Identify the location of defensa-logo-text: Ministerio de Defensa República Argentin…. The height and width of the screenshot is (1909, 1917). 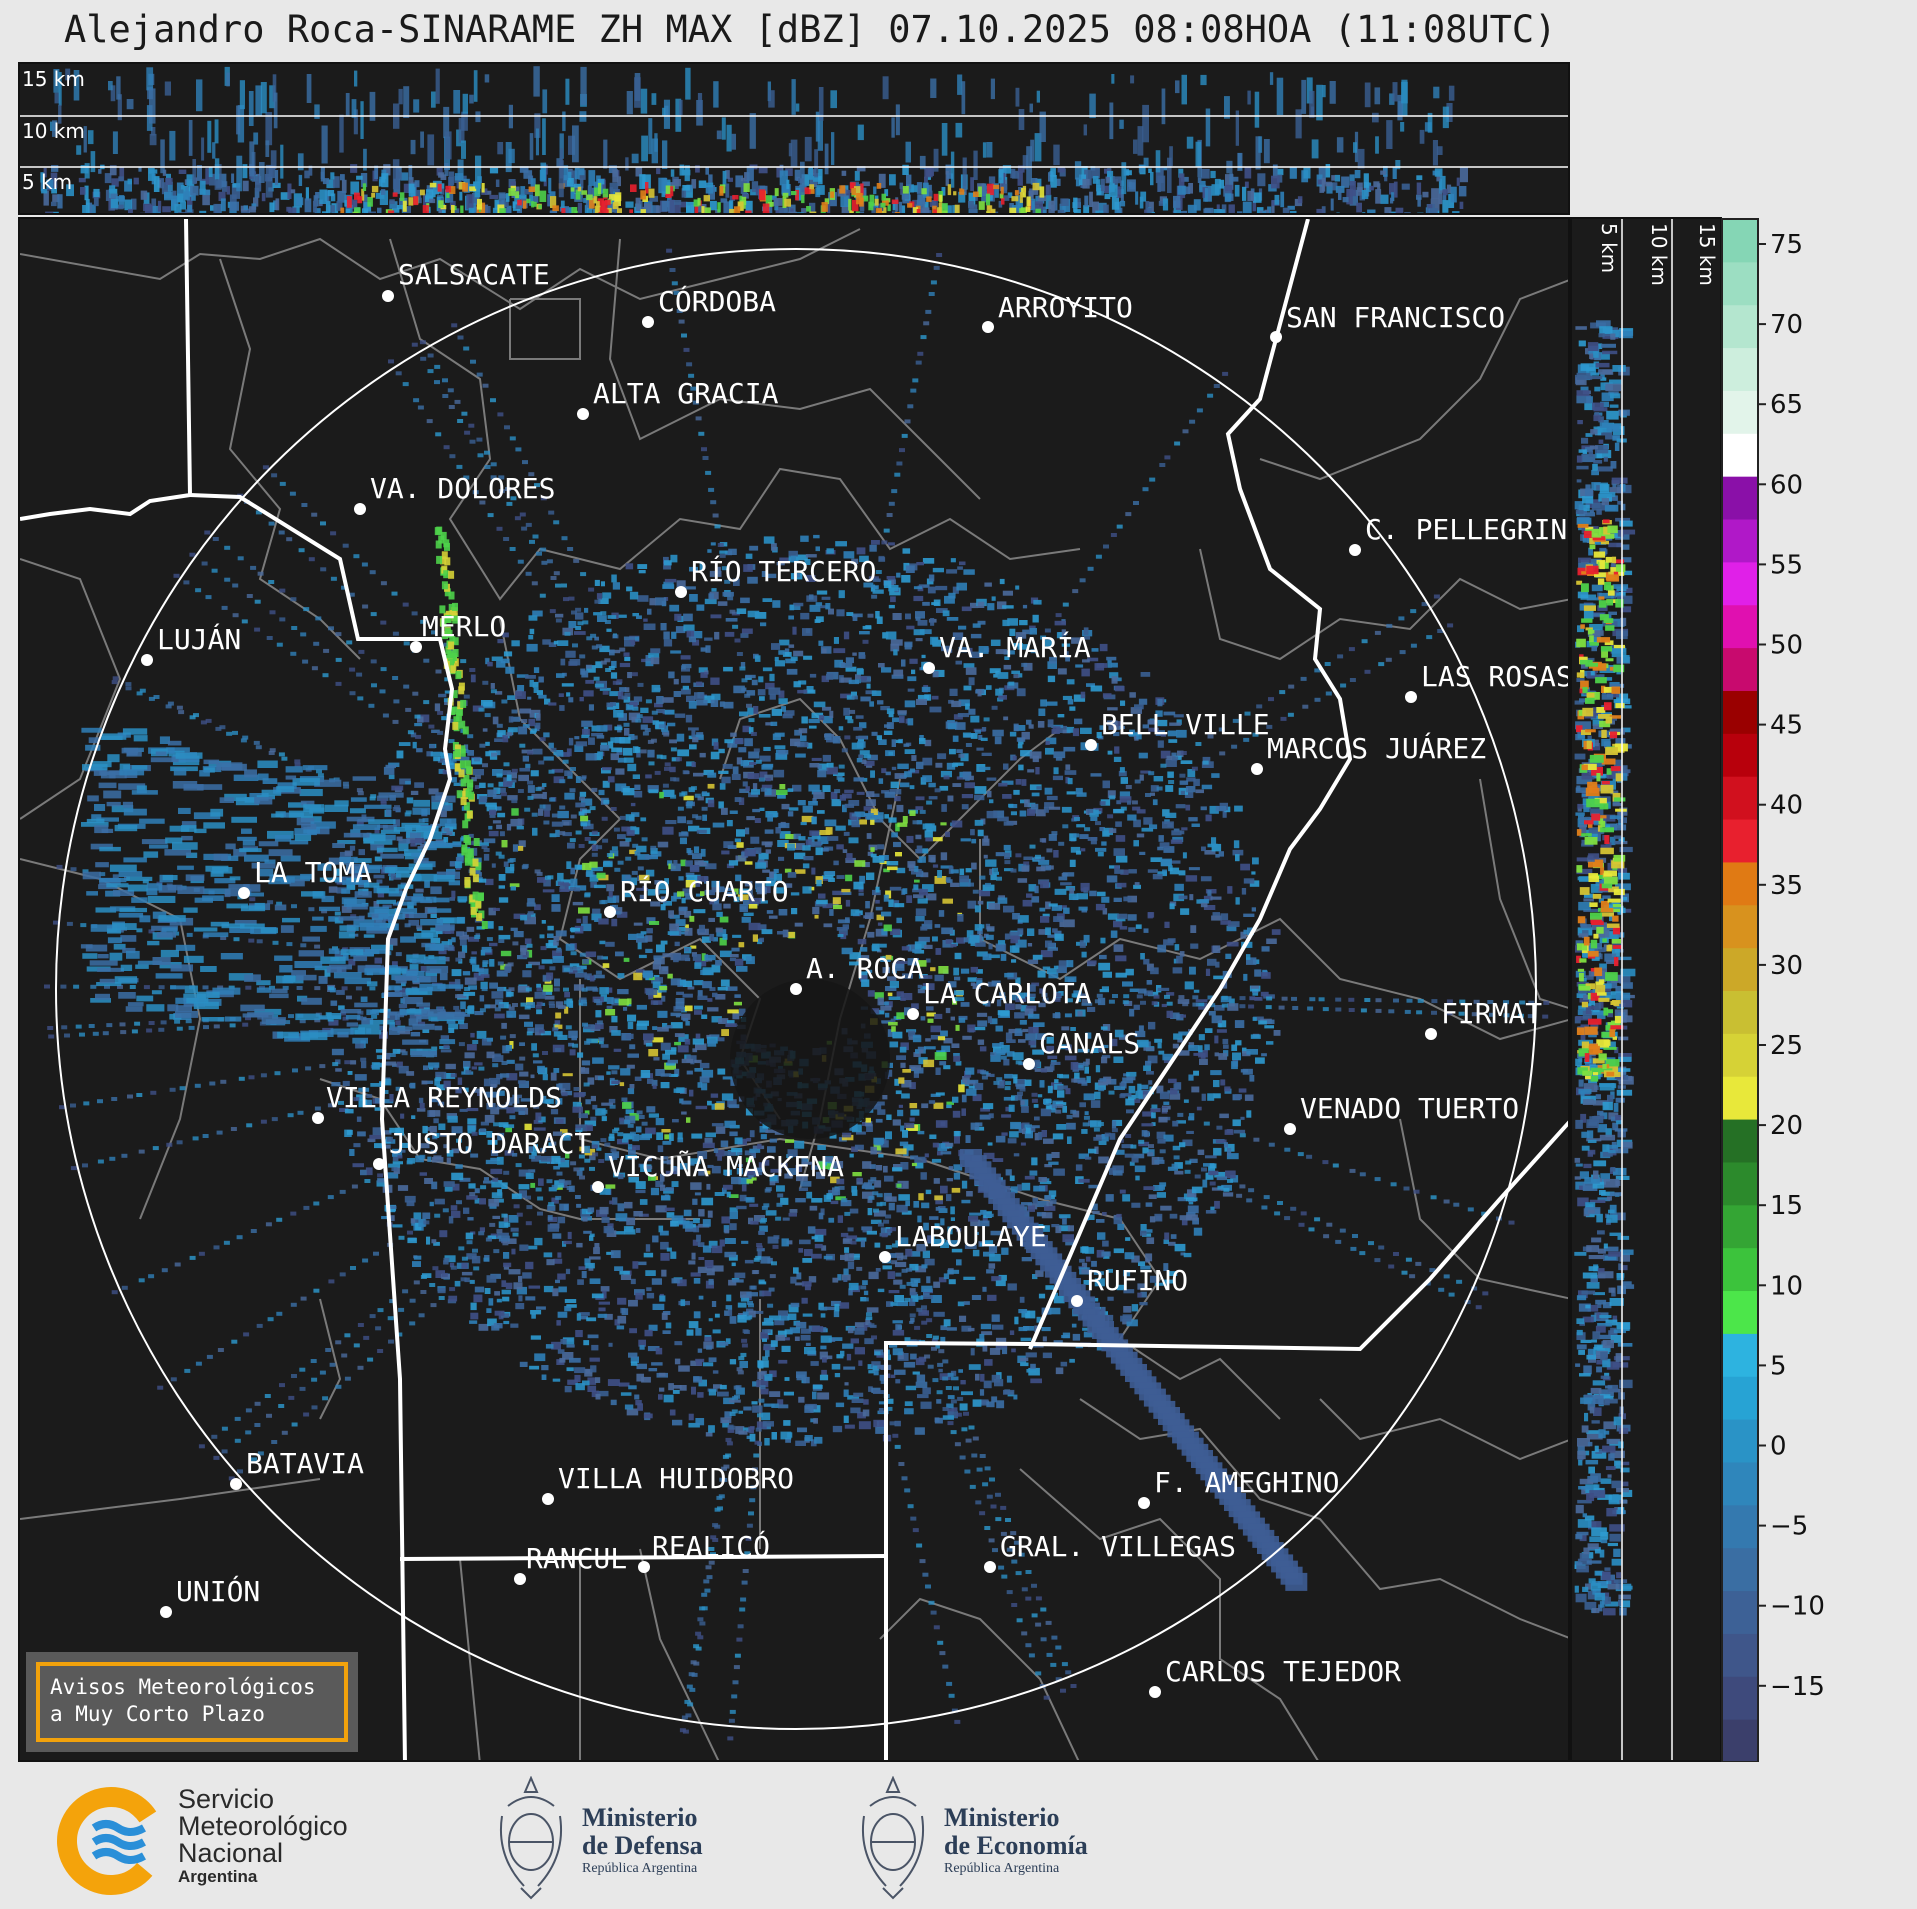
(642, 1841).